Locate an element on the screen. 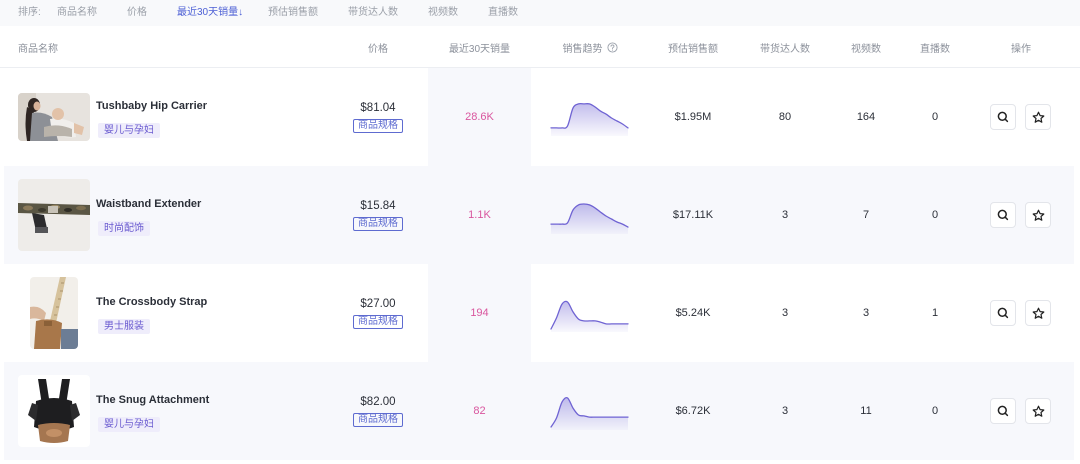 The height and width of the screenshot is (464, 1080). sales-30d-cell: 82 is located at coordinates (479, 411).